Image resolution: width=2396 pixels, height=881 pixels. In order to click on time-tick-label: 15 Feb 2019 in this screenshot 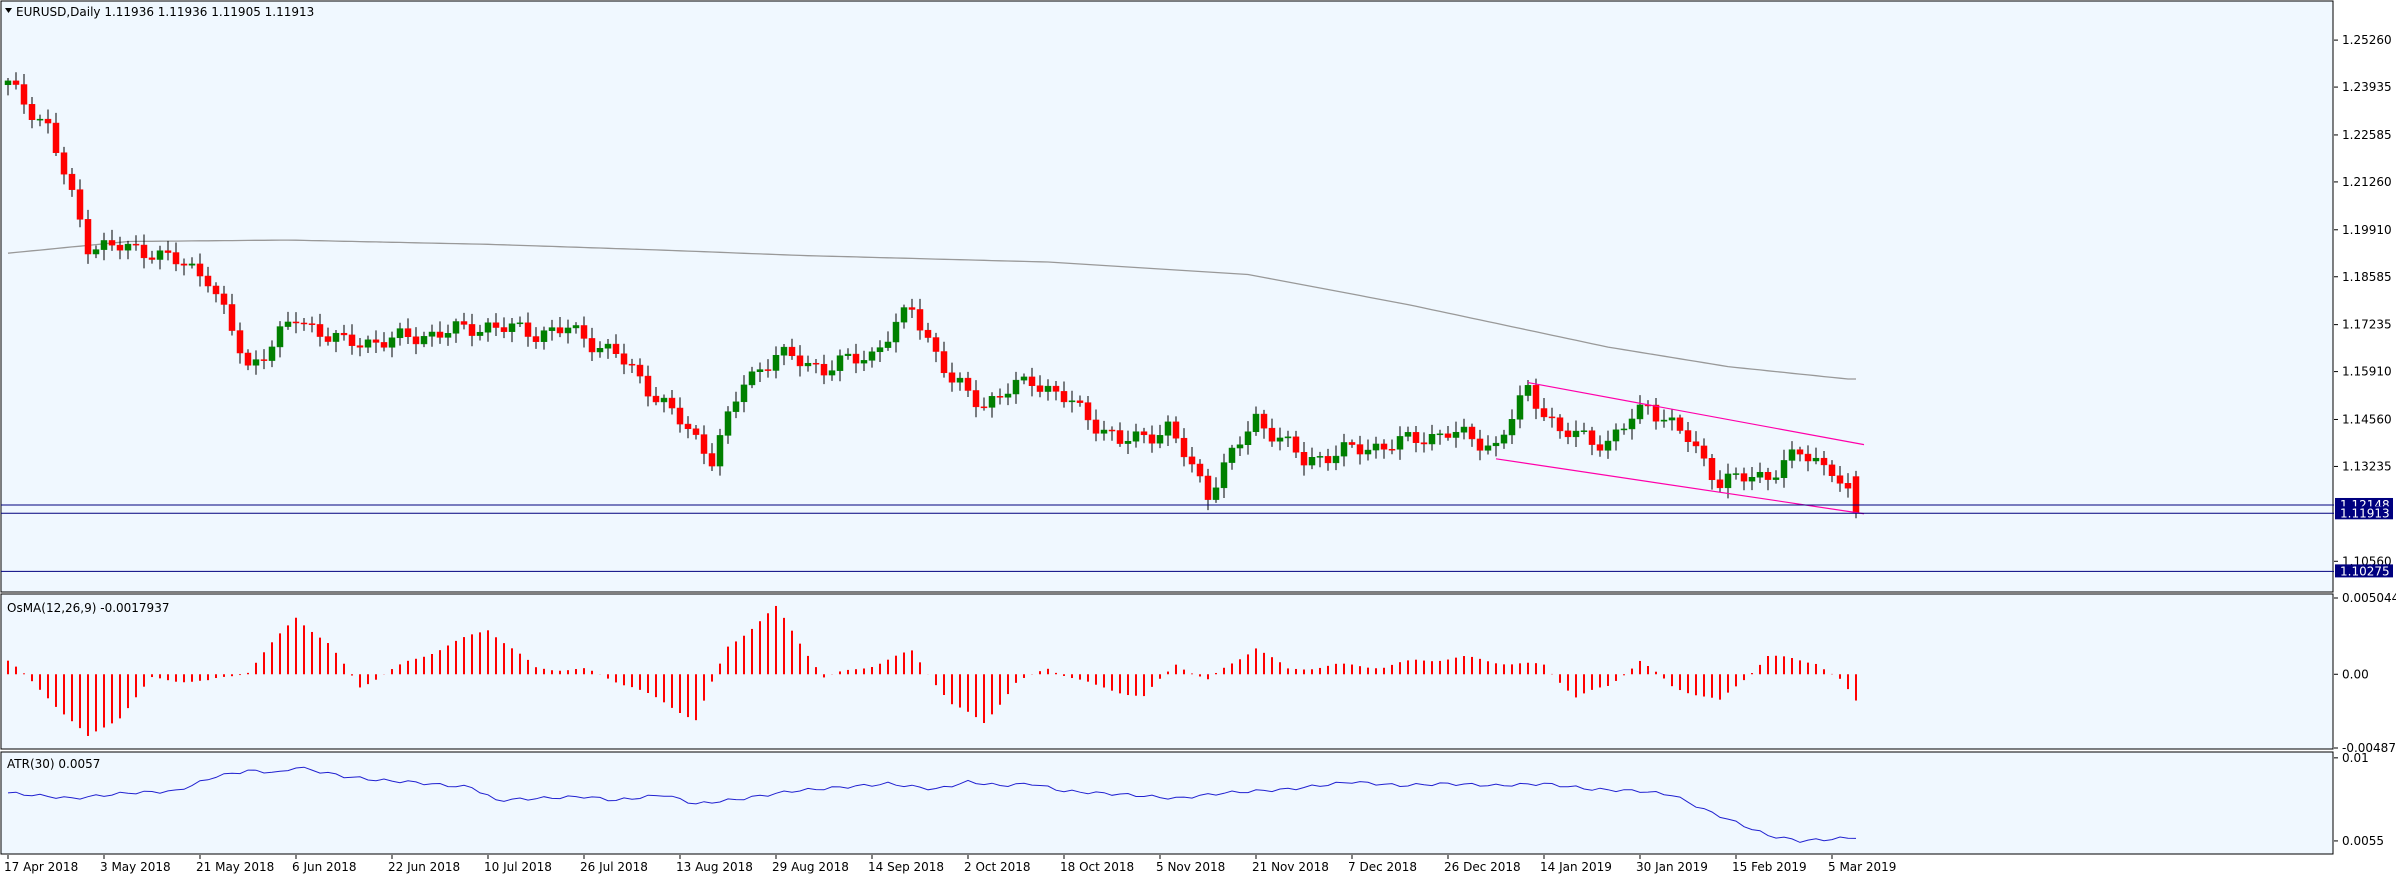, I will do `click(1769, 867)`.